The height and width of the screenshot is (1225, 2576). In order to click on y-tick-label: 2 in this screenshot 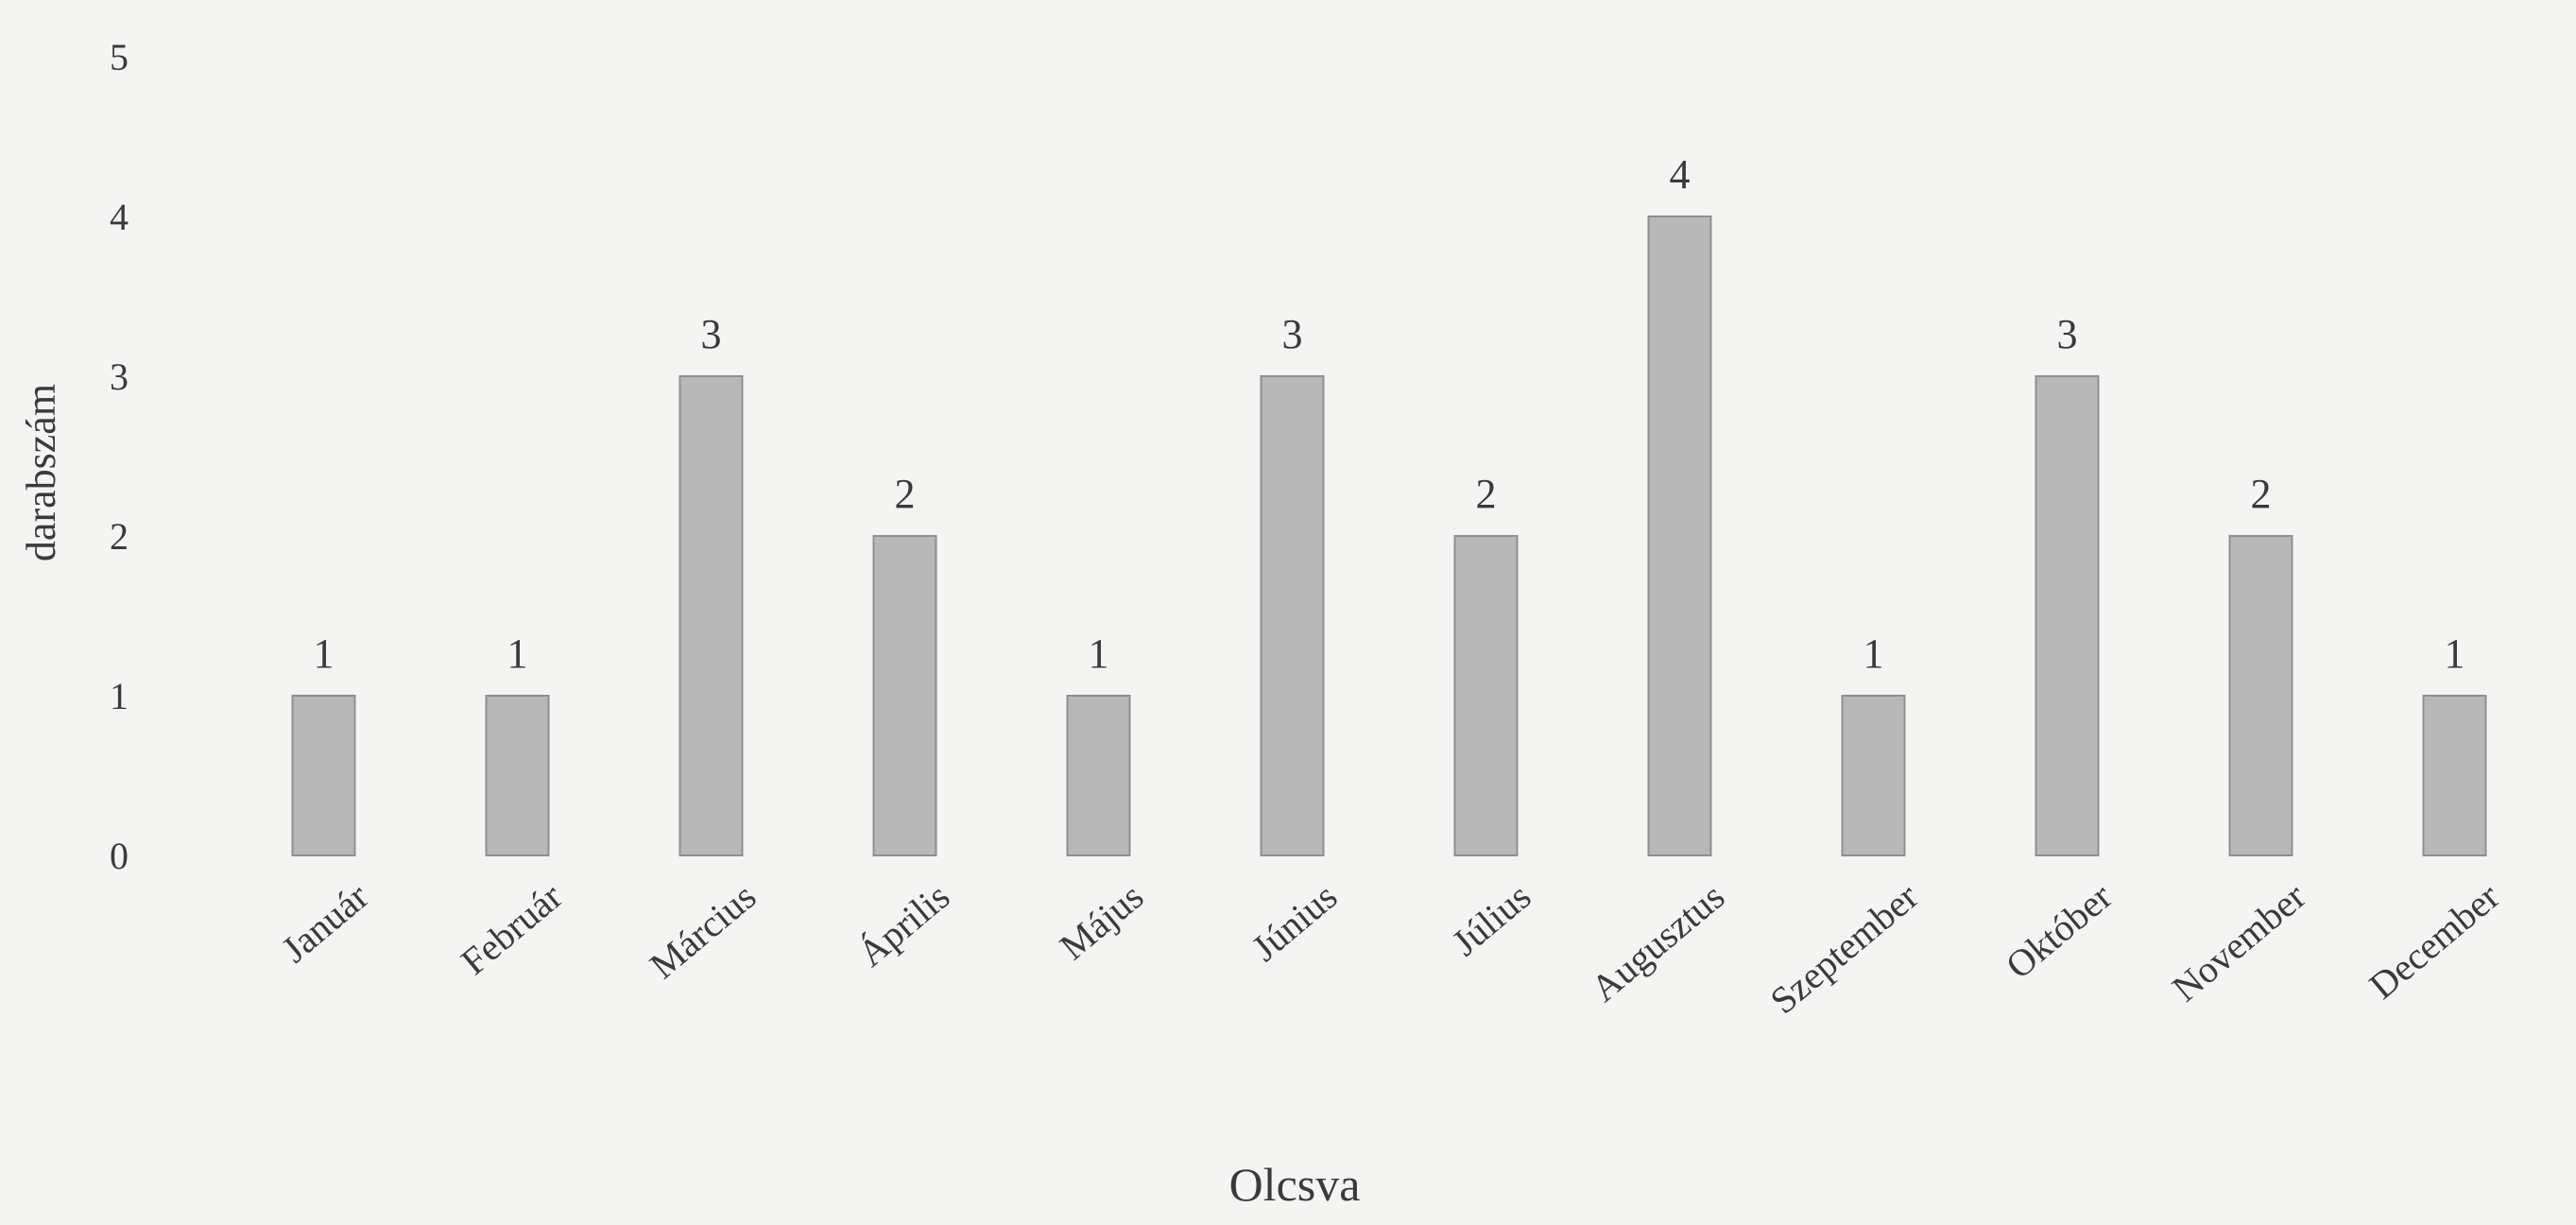, I will do `click(119, 536)`.